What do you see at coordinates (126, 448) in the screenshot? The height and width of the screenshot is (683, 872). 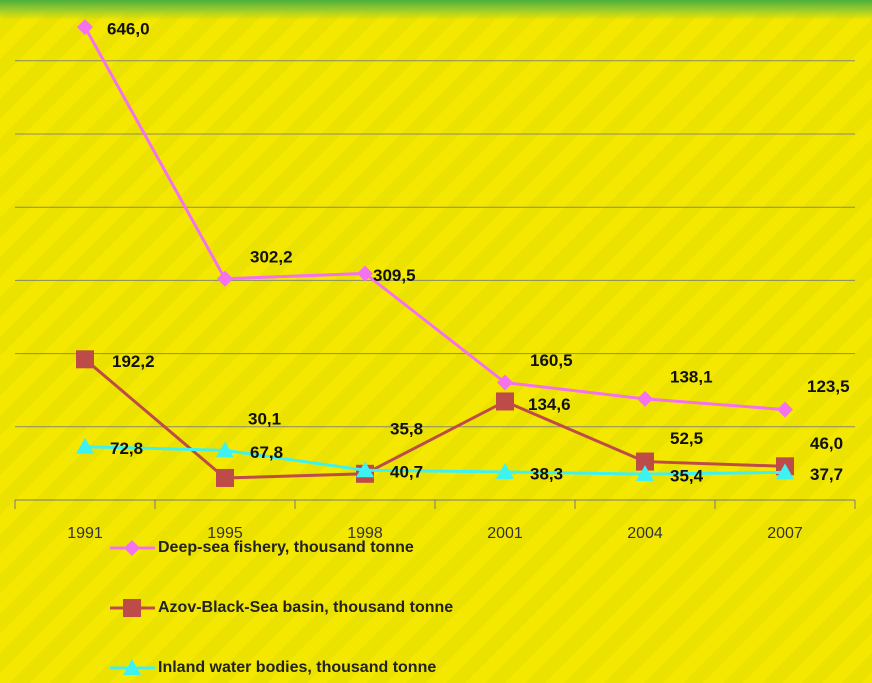 I see `data-label: 72,8` at bounding box center [126, 448].